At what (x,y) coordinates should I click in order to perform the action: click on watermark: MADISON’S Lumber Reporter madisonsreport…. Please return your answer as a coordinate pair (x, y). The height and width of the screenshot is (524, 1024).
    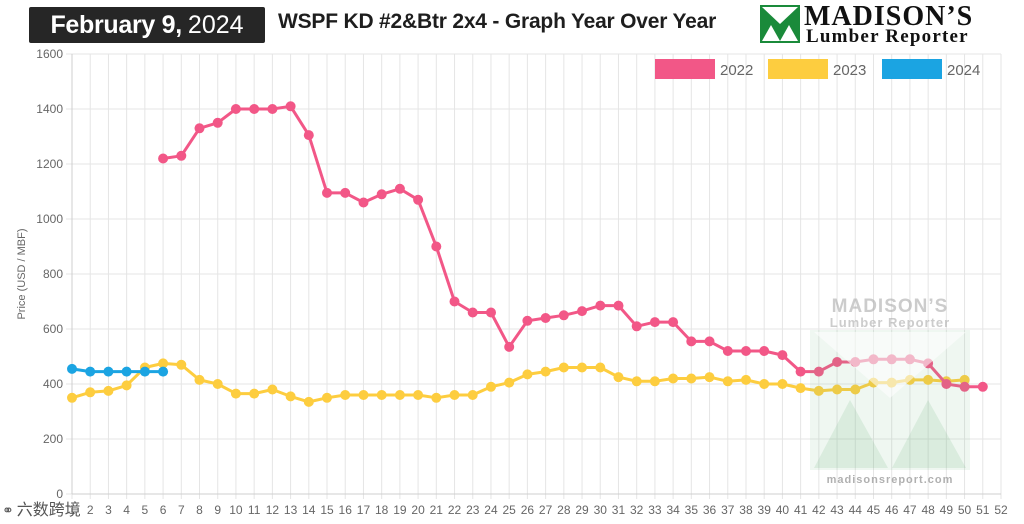
    Looking at the image, I should click on (890, 394).